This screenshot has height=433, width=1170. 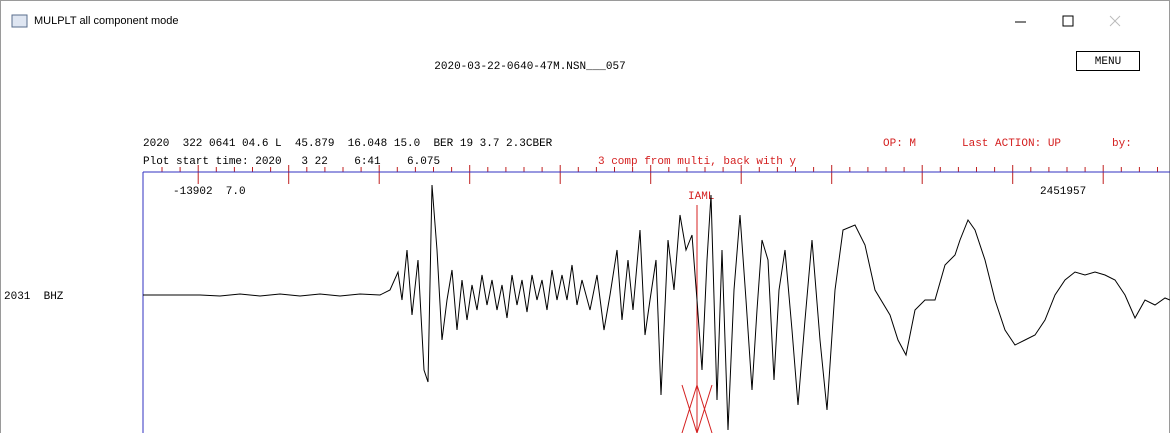 What do you see at coordinates (1115, 21) in the screenshot?
I see `close-button` at bounding box center [1115, 21].